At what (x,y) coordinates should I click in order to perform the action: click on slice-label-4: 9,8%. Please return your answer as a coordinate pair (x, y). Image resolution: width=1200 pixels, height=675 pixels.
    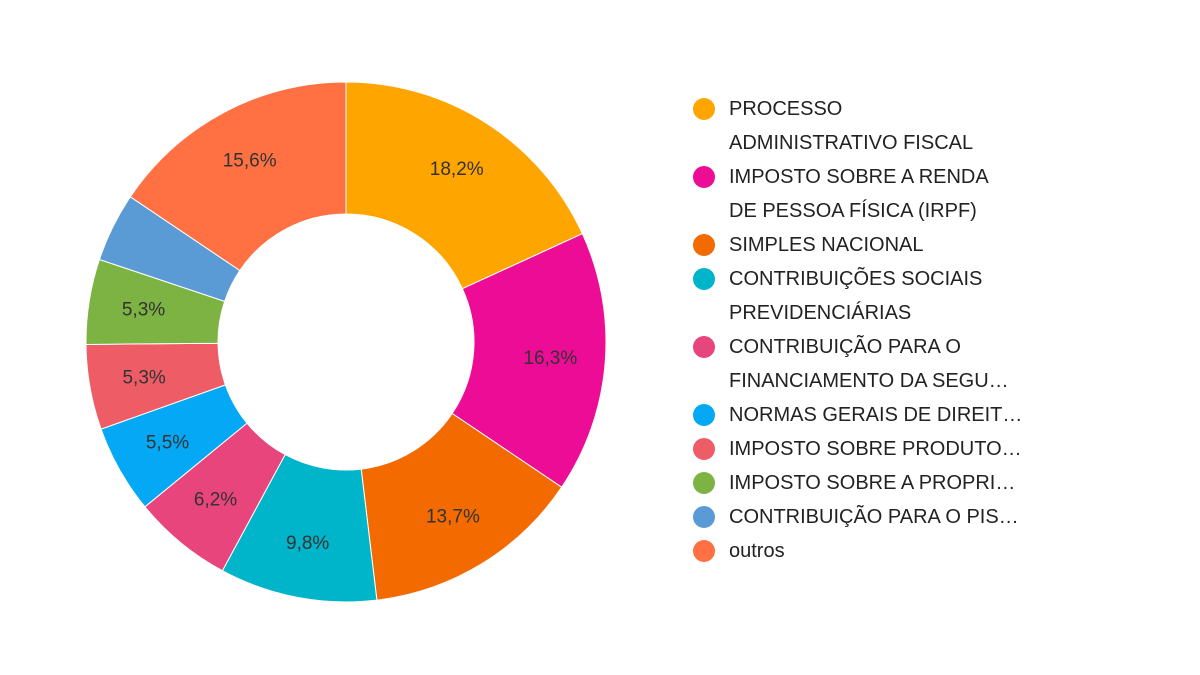
    Looking at the image, I should click on (307, 543).